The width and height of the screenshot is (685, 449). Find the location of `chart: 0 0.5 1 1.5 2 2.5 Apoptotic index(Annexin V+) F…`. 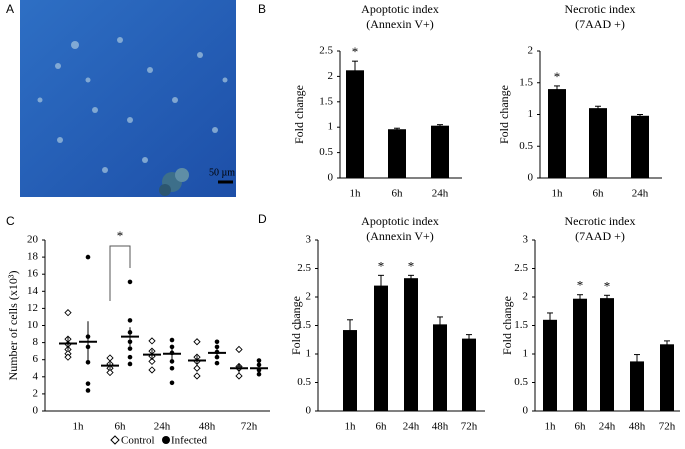

chart: 0 0.5 1 1.5 2 2.5 Apoptotic index(Annexin V+) F… is located at coordinates (377, 101).